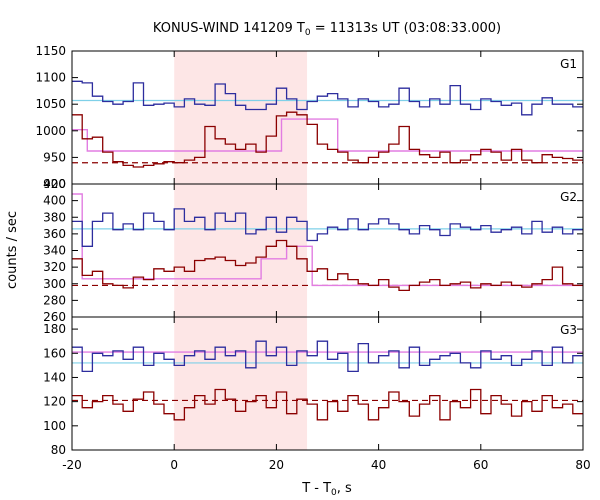 The image size is (600, 500). Describe the element at coordinates (50, 104) in the screenshot. I see `y-tick-label: 1050` at that location.